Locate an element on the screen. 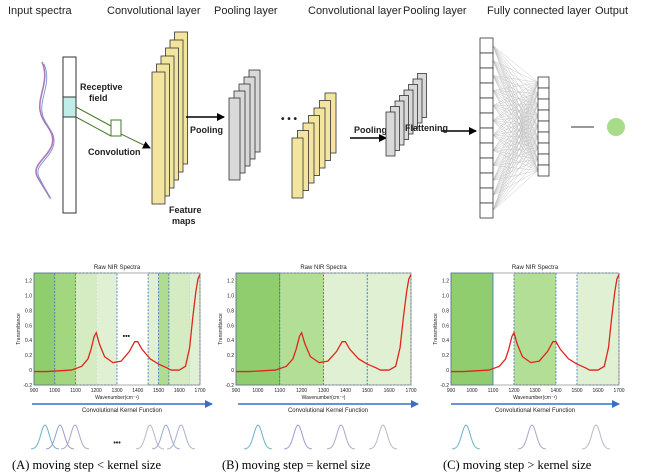 This screenshot has width=646, height=476. fc-hidden-neuron is located at coordinates (543, 115).